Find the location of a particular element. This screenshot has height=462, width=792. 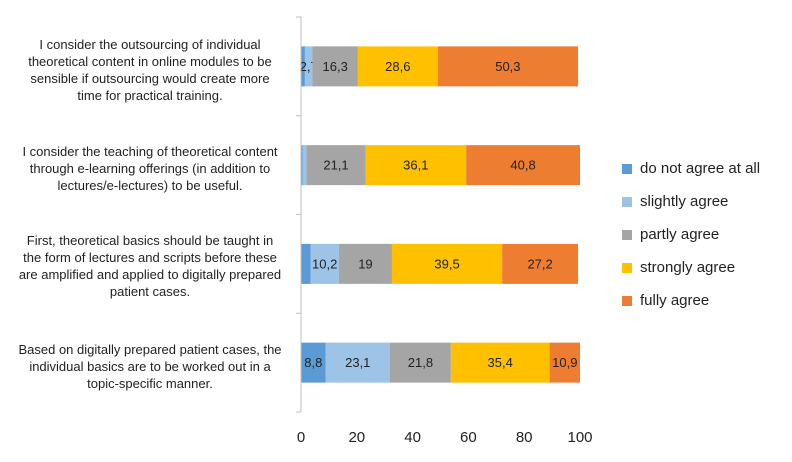

data-label: 8,8 is located at coordinates (313, 362).